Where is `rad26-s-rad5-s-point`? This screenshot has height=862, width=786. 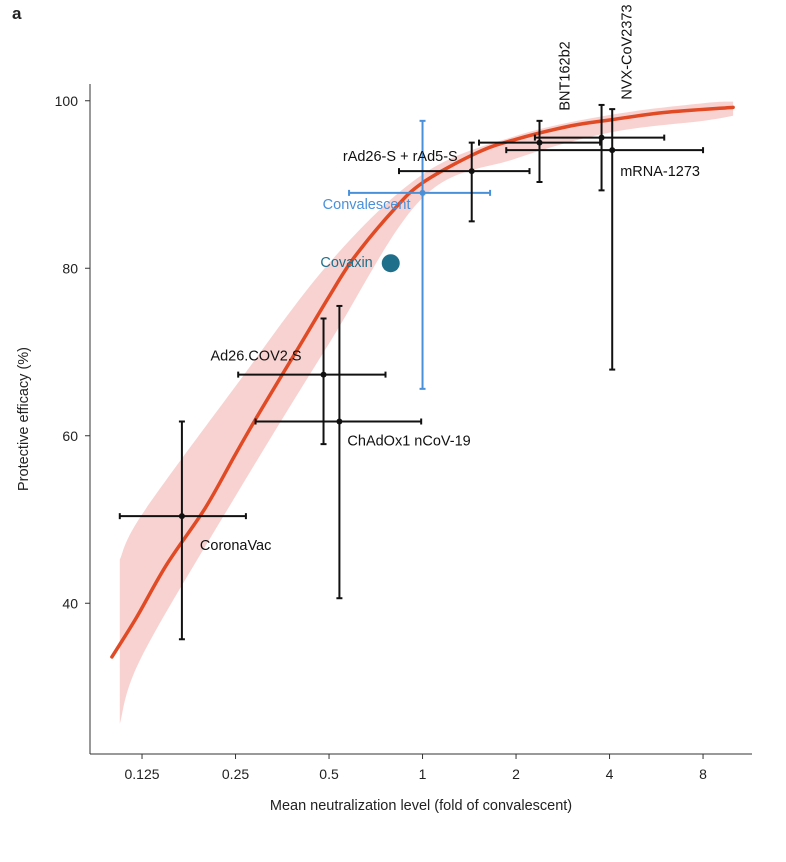 rad26-s-rad5-s-point is located at coordinates (471, 171).